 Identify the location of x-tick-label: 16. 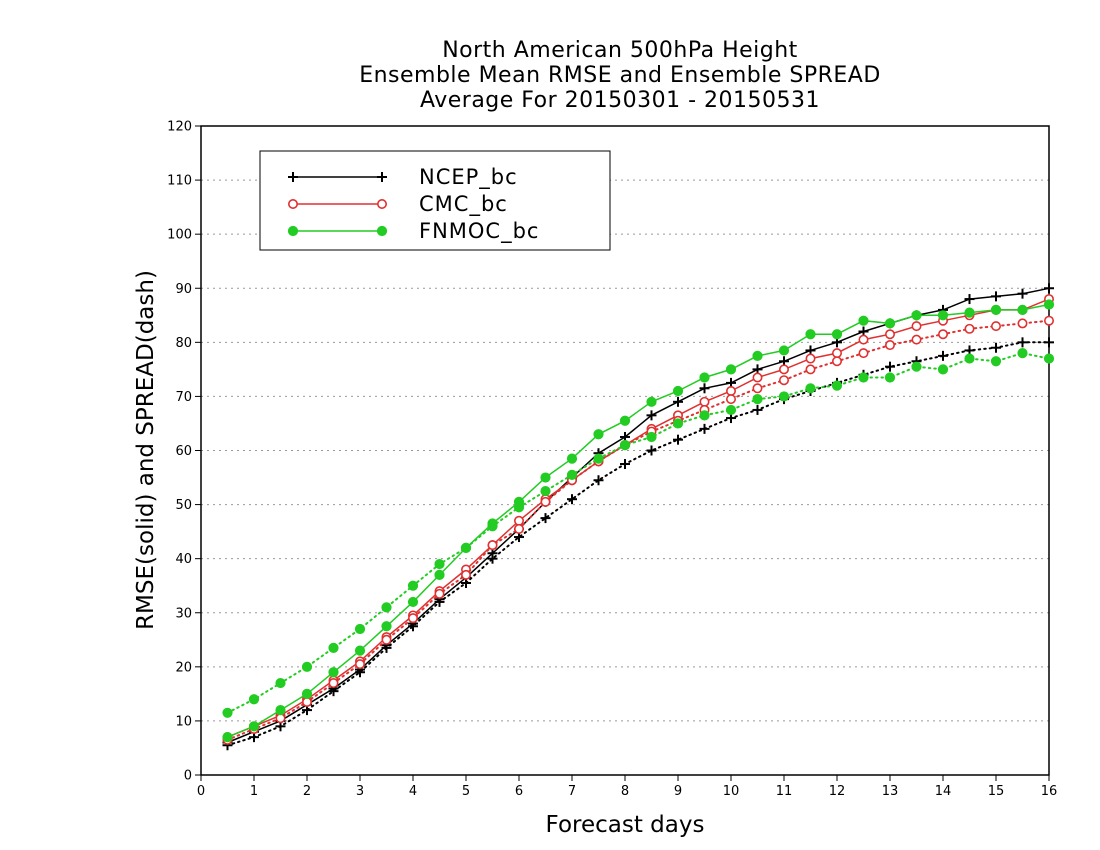
(1049, 791).